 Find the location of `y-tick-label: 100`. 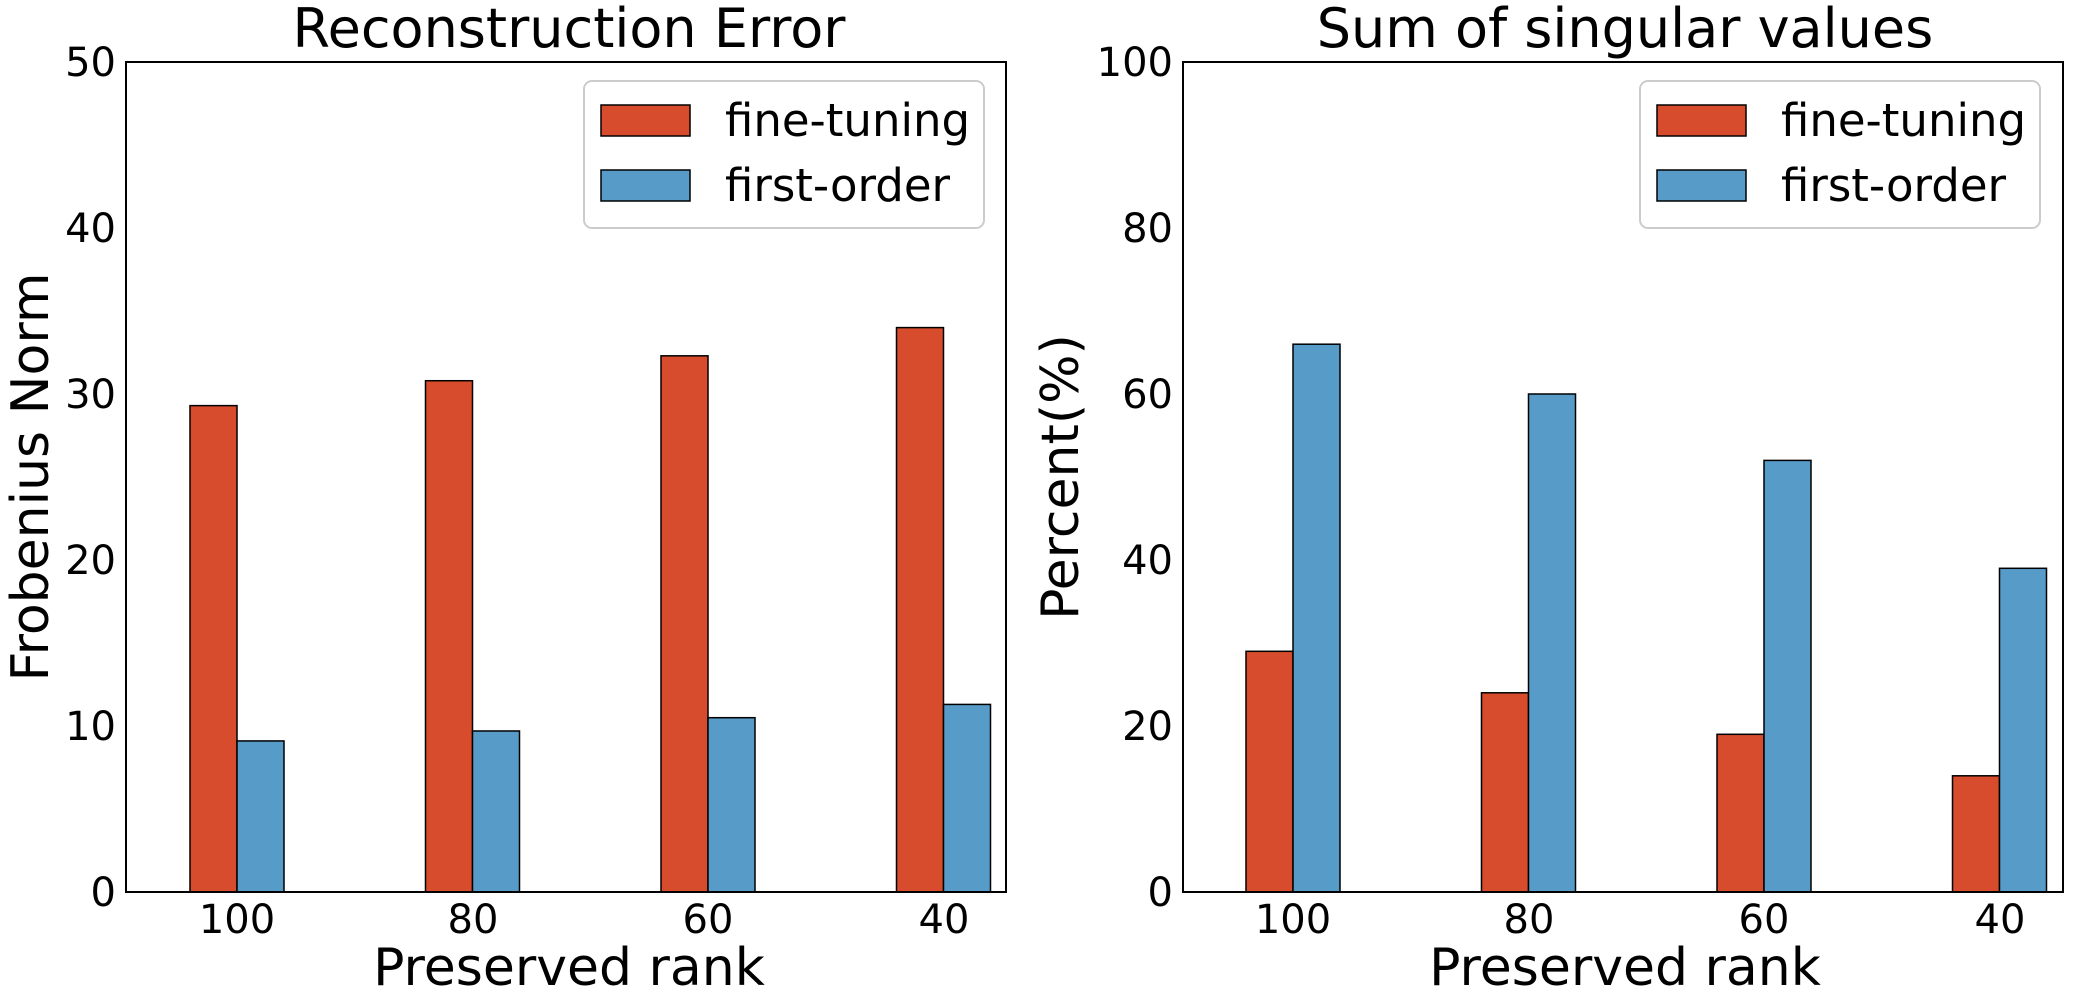

y-tick-label: 100 is located at coordinates (1135, 63).